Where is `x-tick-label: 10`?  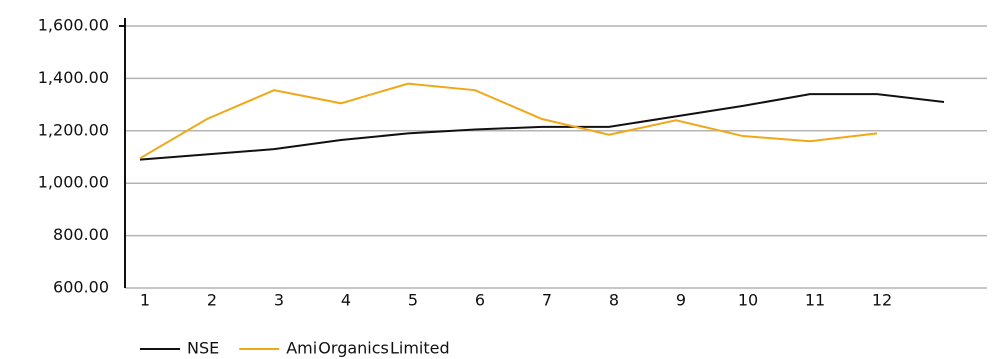
x-tick-label: 10 is located at coordinates (748, 300).